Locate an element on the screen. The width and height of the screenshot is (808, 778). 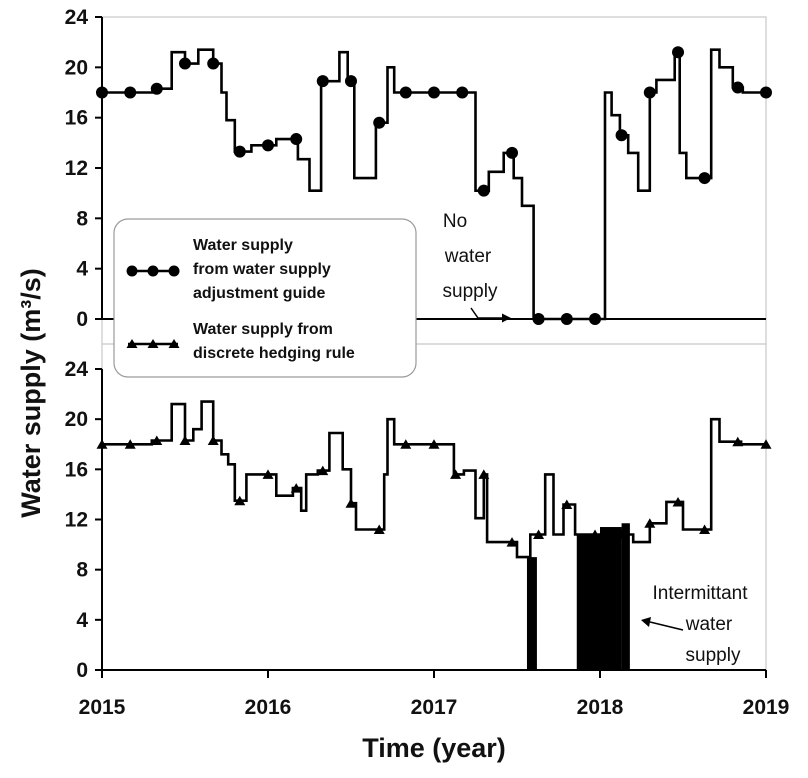
y-axis-title: Water supply (m³/s) is located at coordinates (31, 393).